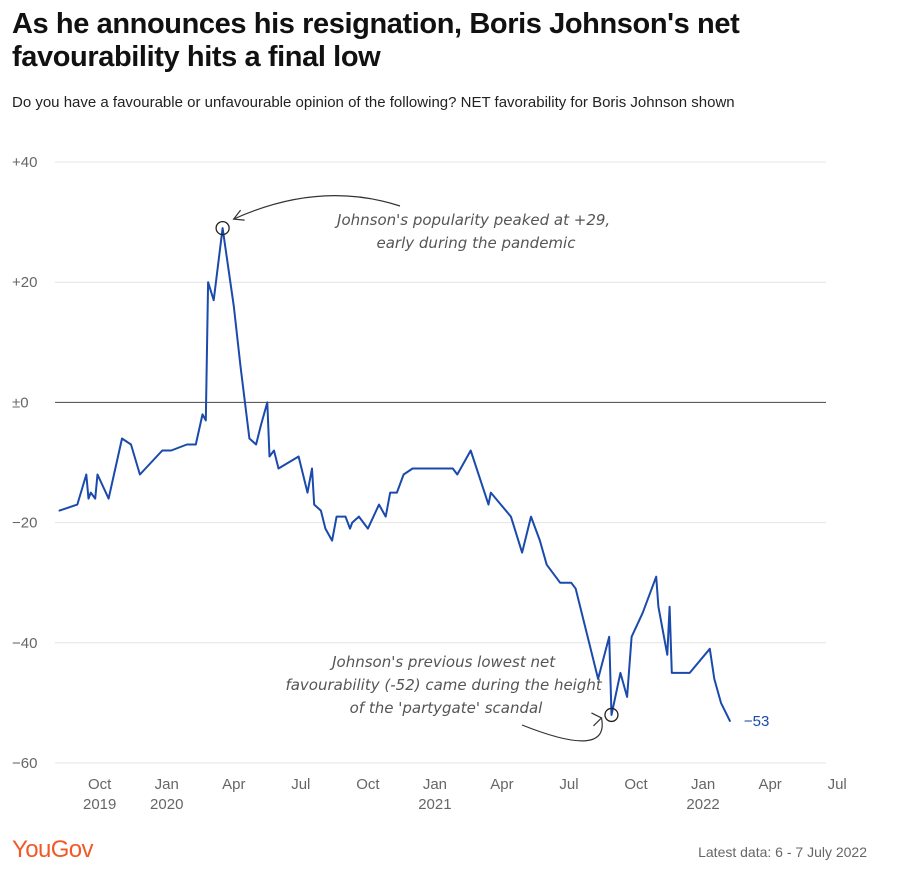 The width and height of the screenshot is (903, 889). Describe the element at coordinates (24, 643) in the screenshot. I see `y-tick-label: −40` at that location.